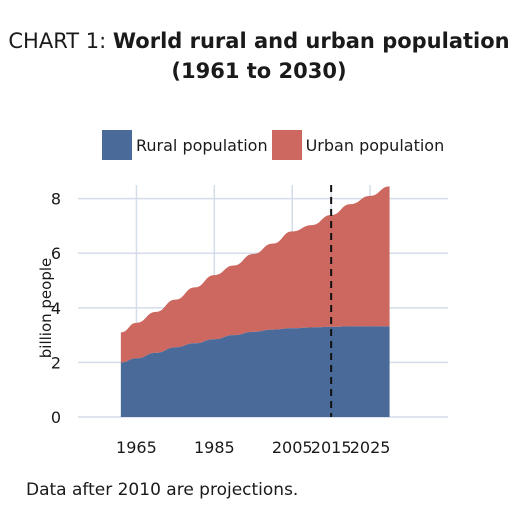 The height and width of the screenshot is (522, 518). What do you see at coordinates (286, 145) in the screenshot?
I see `legend-swatch-urban` at bounding box center [286, 145].